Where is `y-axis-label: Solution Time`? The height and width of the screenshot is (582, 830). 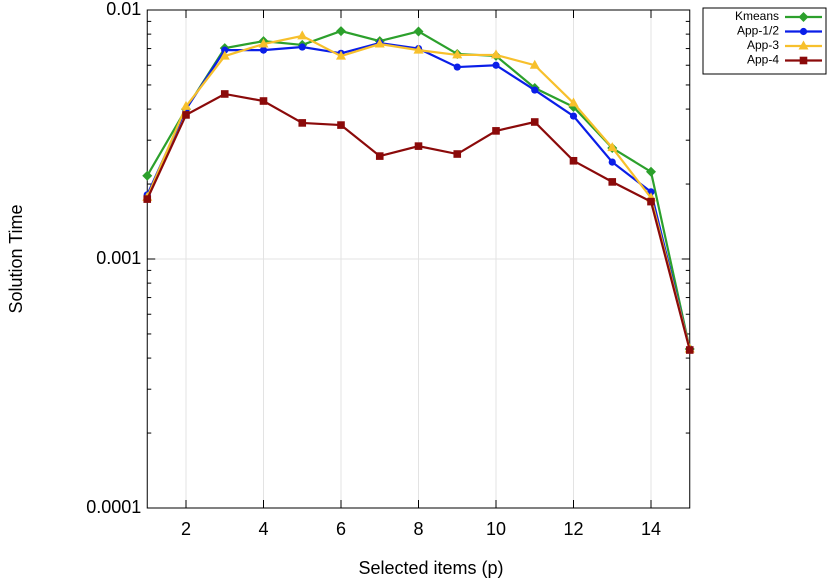
y-axis-label: Solution Time is located at coordinates (16, 258).